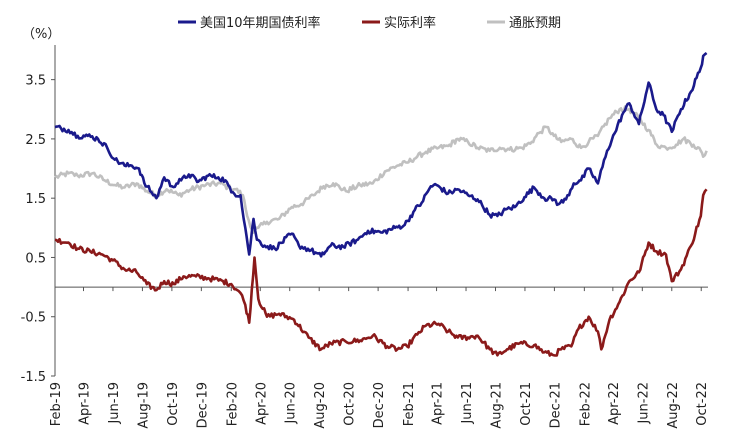 Image resolution: width=733 pixels, height=446 pixels. I want to click on legend-label-0: 美国10年期国债利率, so click(260, 23).